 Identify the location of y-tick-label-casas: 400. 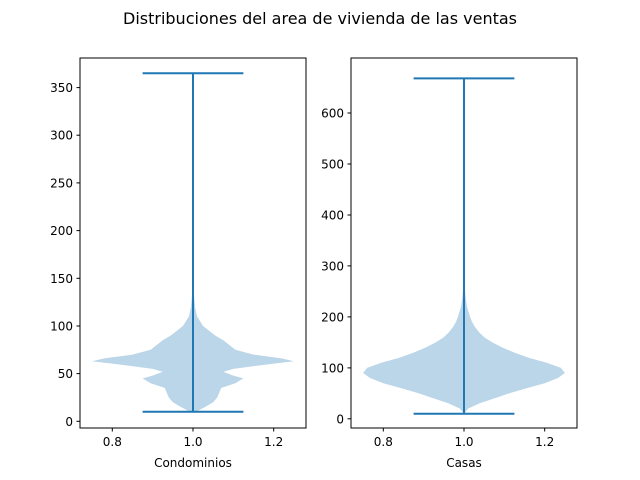
(332, 216).